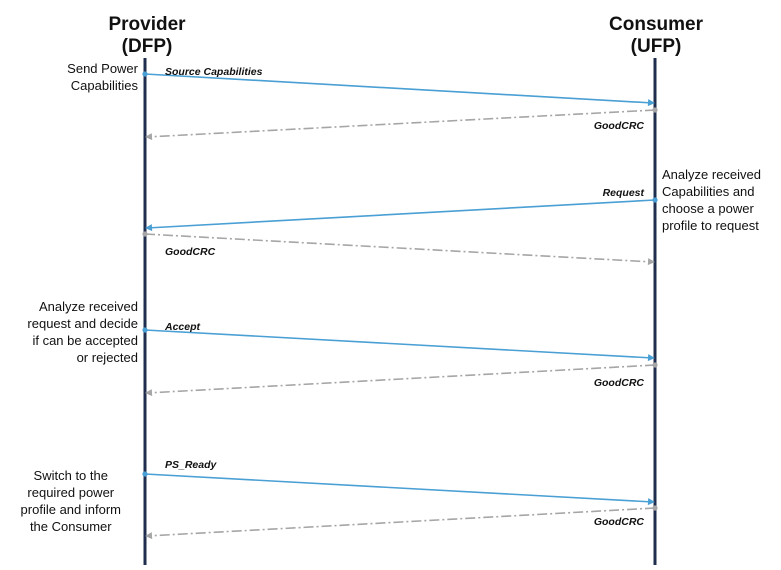 Image resolution: width=781 pixels, height=570 pixels. Describe the element at coordinates (214, 72) in the screenshot. I see `message-label: Source Capabilities` at that location.